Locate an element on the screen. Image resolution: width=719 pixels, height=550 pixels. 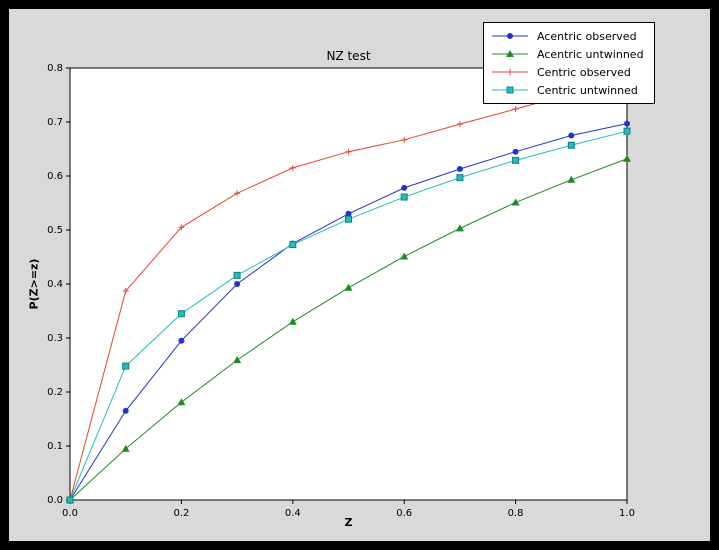
y-tick-label: 0.5 is located at coordinates (55, 230).